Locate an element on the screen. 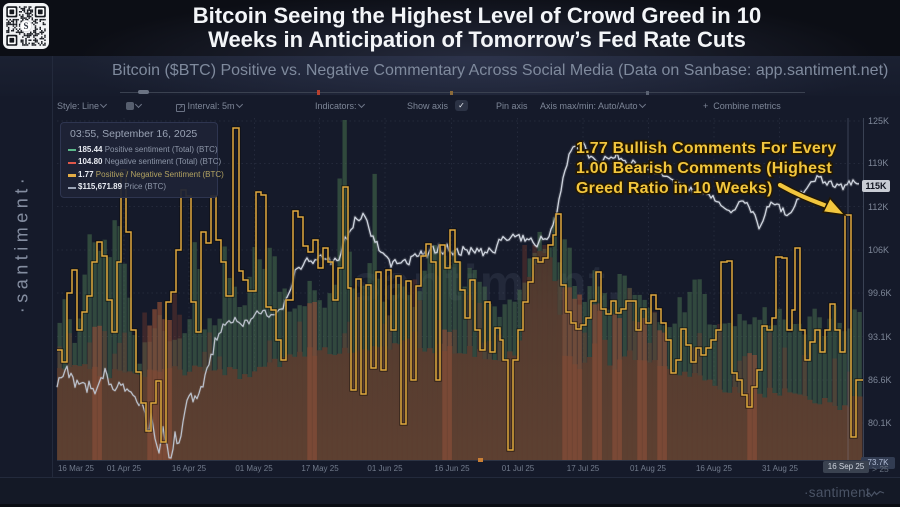 The image size is (900, 507). svg-text: 1.00 Bearish Comments (Highest is located at coordinates (704, 168).